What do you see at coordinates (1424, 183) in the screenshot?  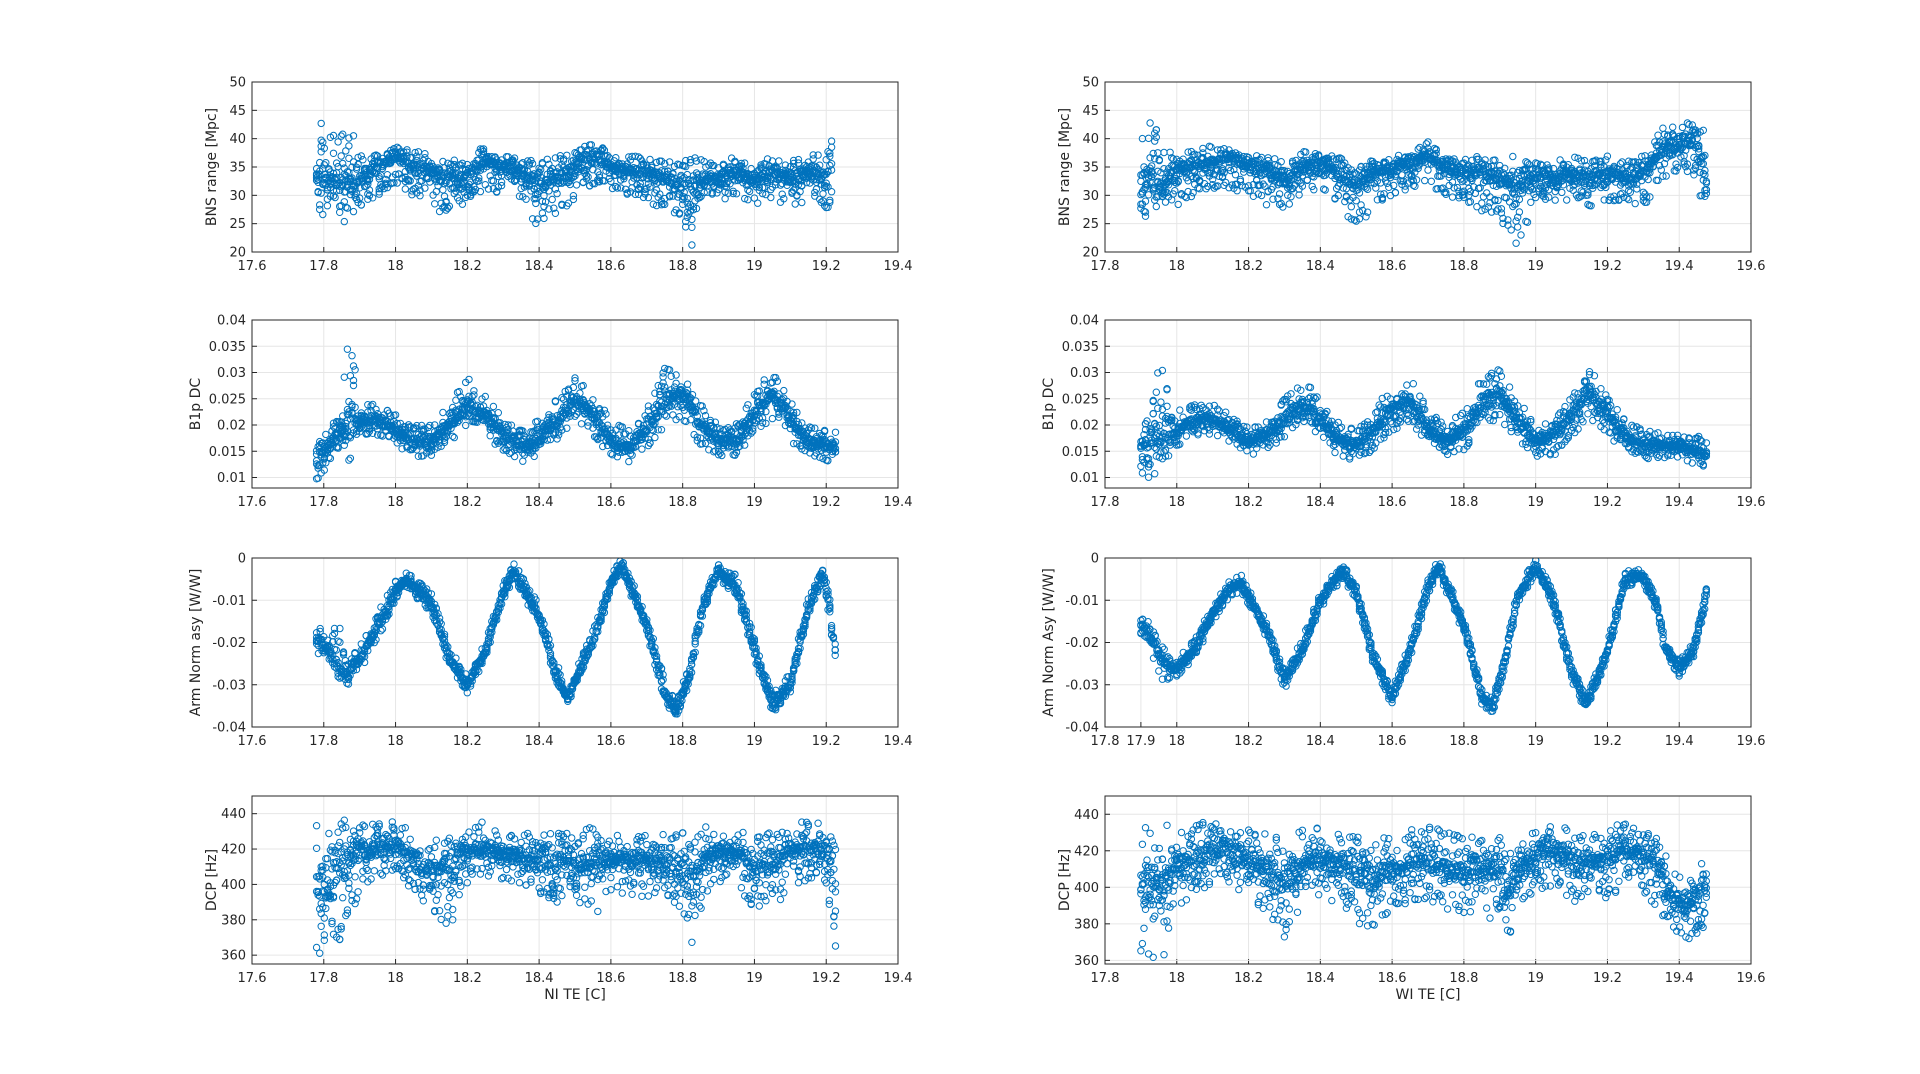 I see `series-points` at bounding box center [1424, 183].